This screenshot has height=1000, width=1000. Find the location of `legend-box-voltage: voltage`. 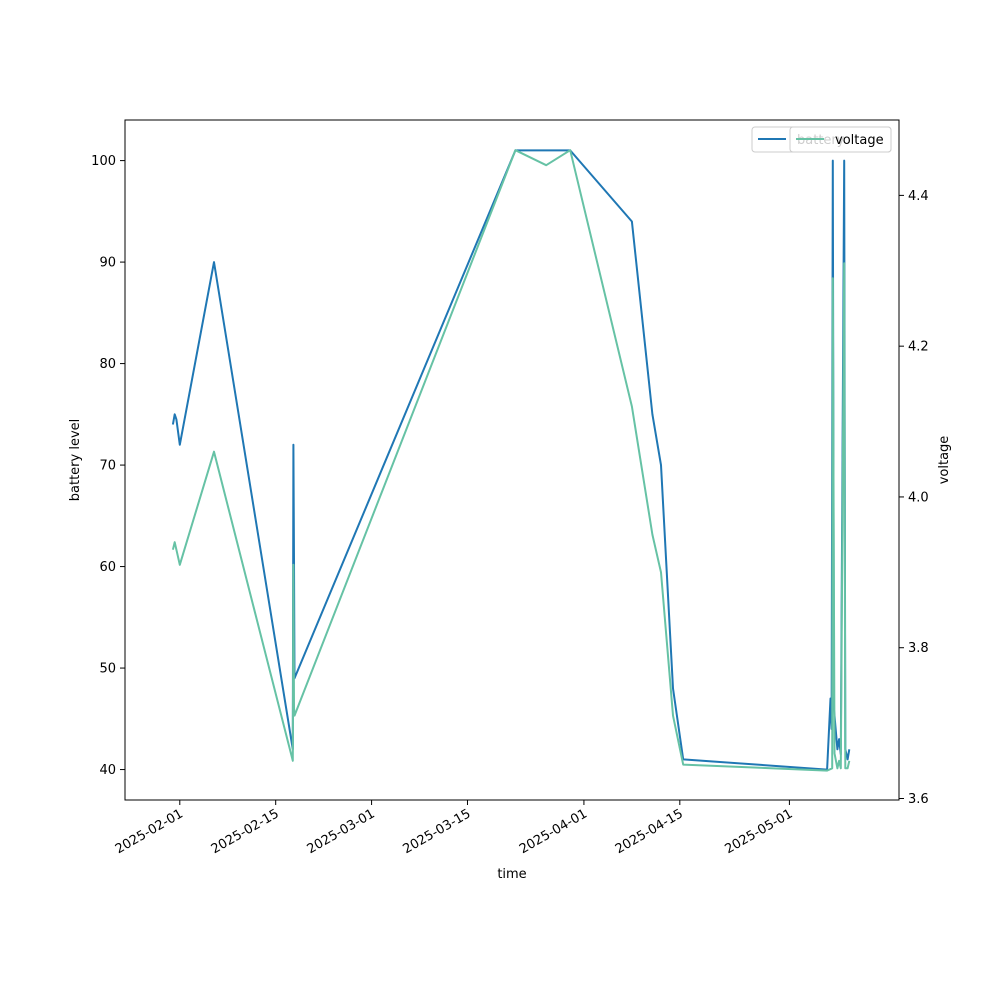

legend-box-voltage: voltage is located at coordinates (840, 139).